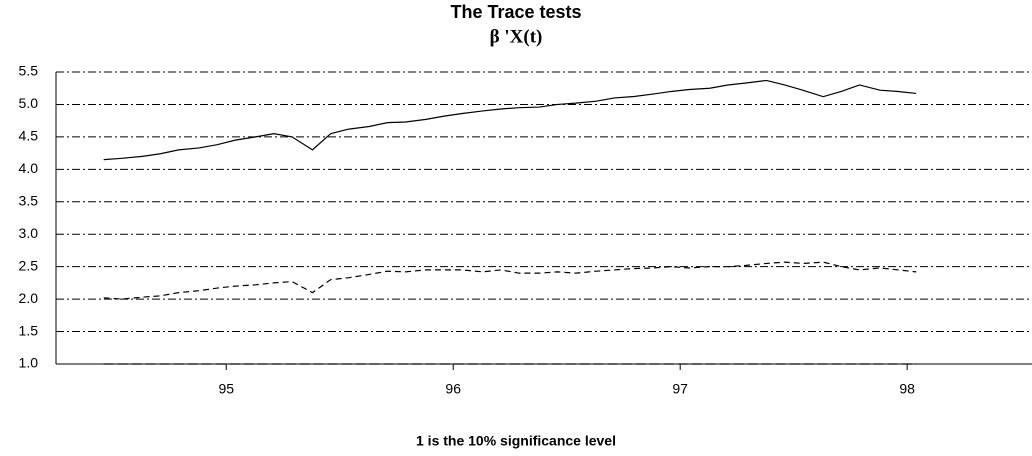 This screenshot has height=456, width=1032. Describe the element at coordinates (29, 233) in the screenshot. I see `y-tick-label: 3.0` at that location.